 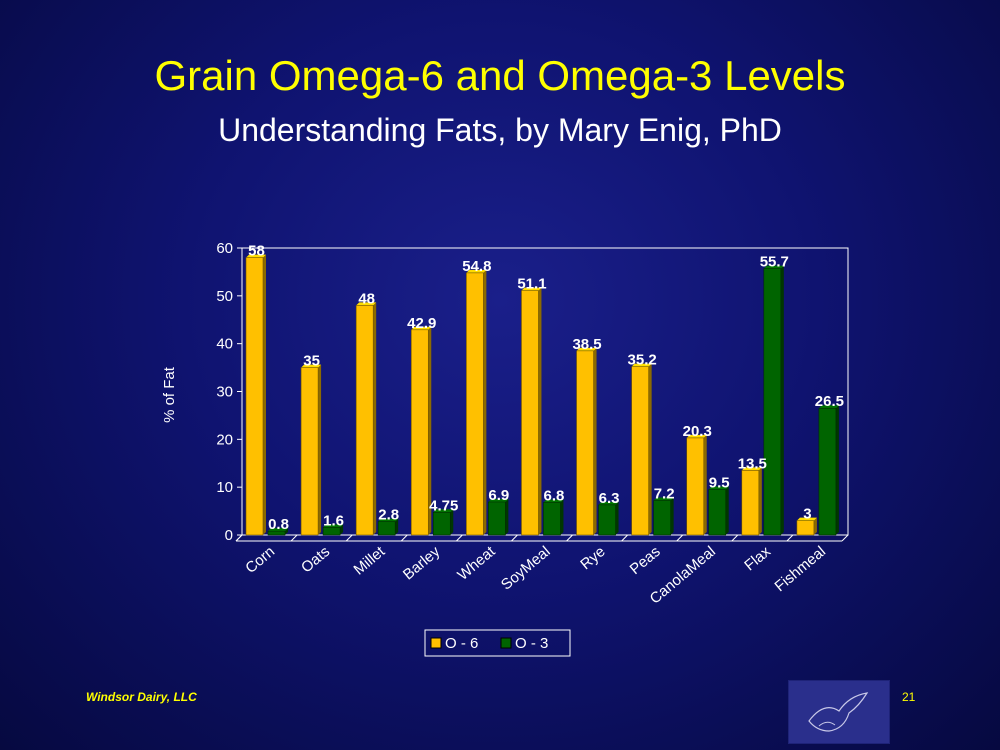 I want to click on bar-o6-millet, so click(x=366, y=419).